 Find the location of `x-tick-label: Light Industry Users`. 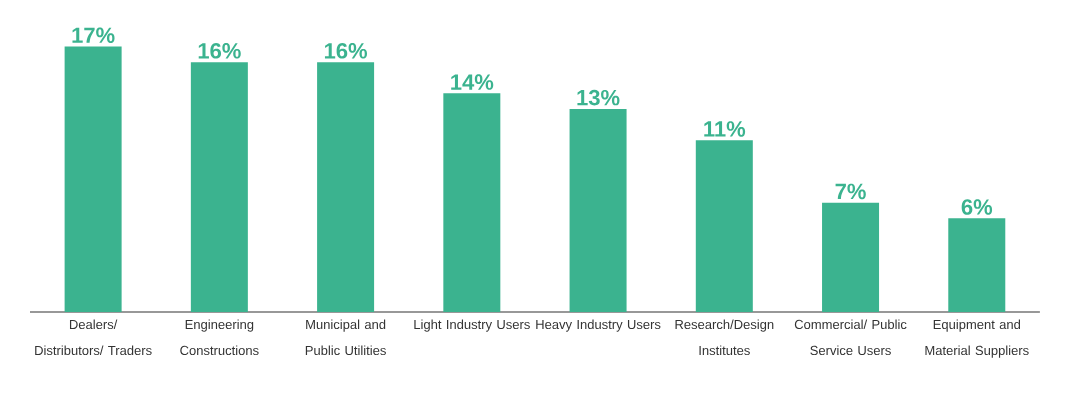

x-tick-label: Light Industry Users is located at coordinates (472, 325).